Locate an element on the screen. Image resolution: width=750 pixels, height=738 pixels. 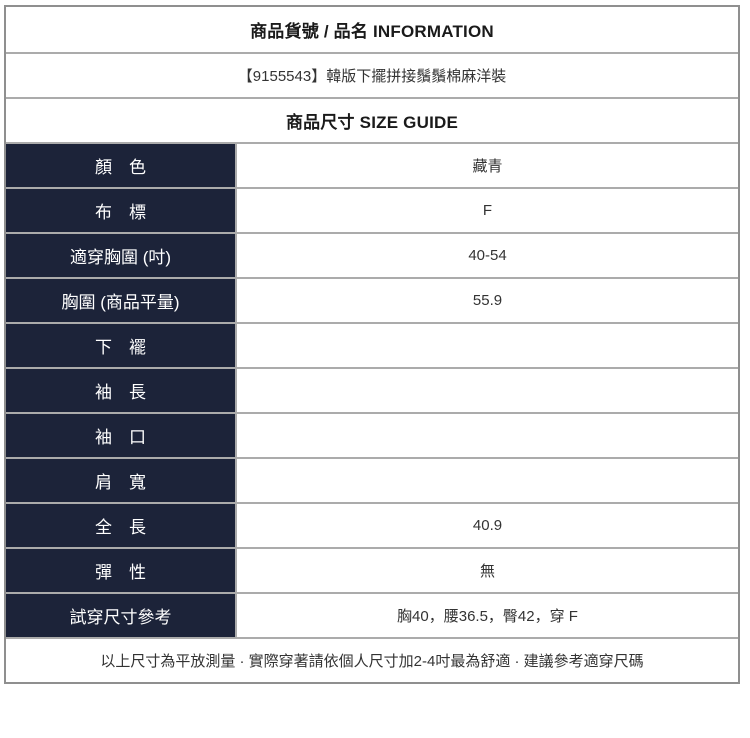
product-name-row: 【9155543】韓版下擺拼接鬚鬚棉麻洋裝 is located at coordinates (372, 74).